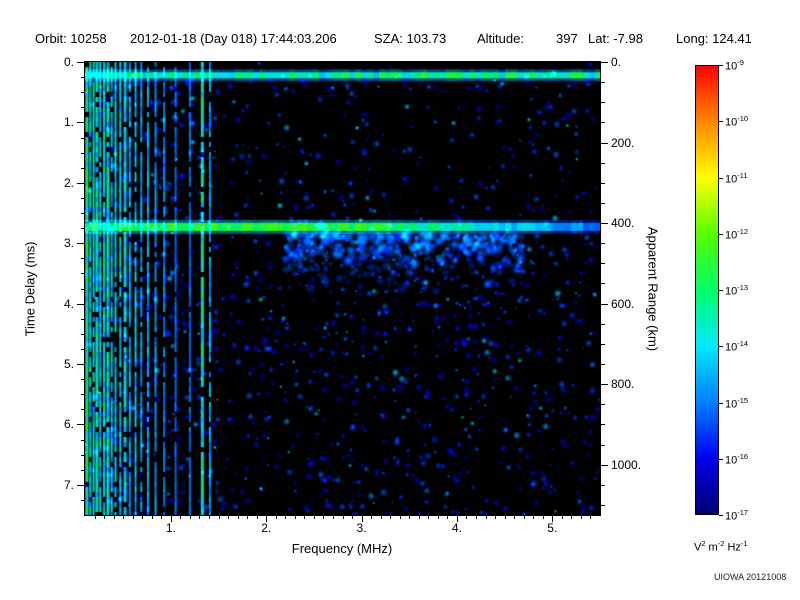 The width and height of the screenshot is (800, 600). Describe the element at coordinates (170, 528) in the screenshot. I see `x-tick-label: 1.` at that location.